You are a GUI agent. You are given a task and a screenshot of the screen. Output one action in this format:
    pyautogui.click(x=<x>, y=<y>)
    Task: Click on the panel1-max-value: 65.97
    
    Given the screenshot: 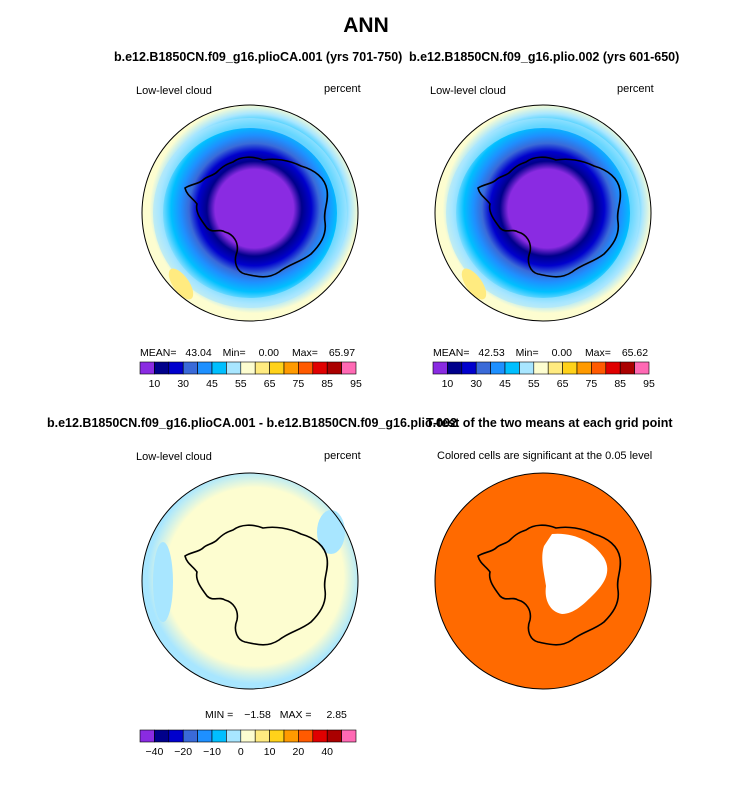 What is the action you would take?
    pyautogui.click(x=342, y=353)
    